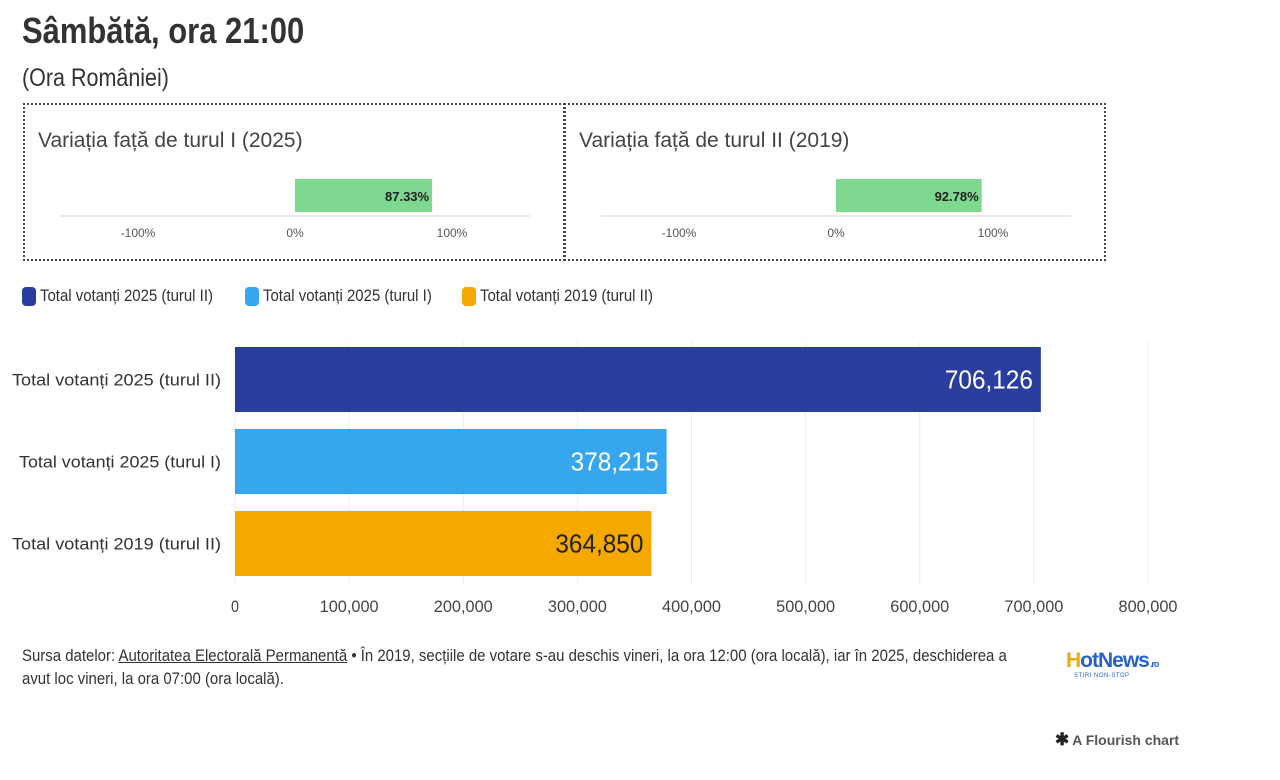  I want to click on legend-item: Total votanți 2025 (turul I), so click(349, 296).